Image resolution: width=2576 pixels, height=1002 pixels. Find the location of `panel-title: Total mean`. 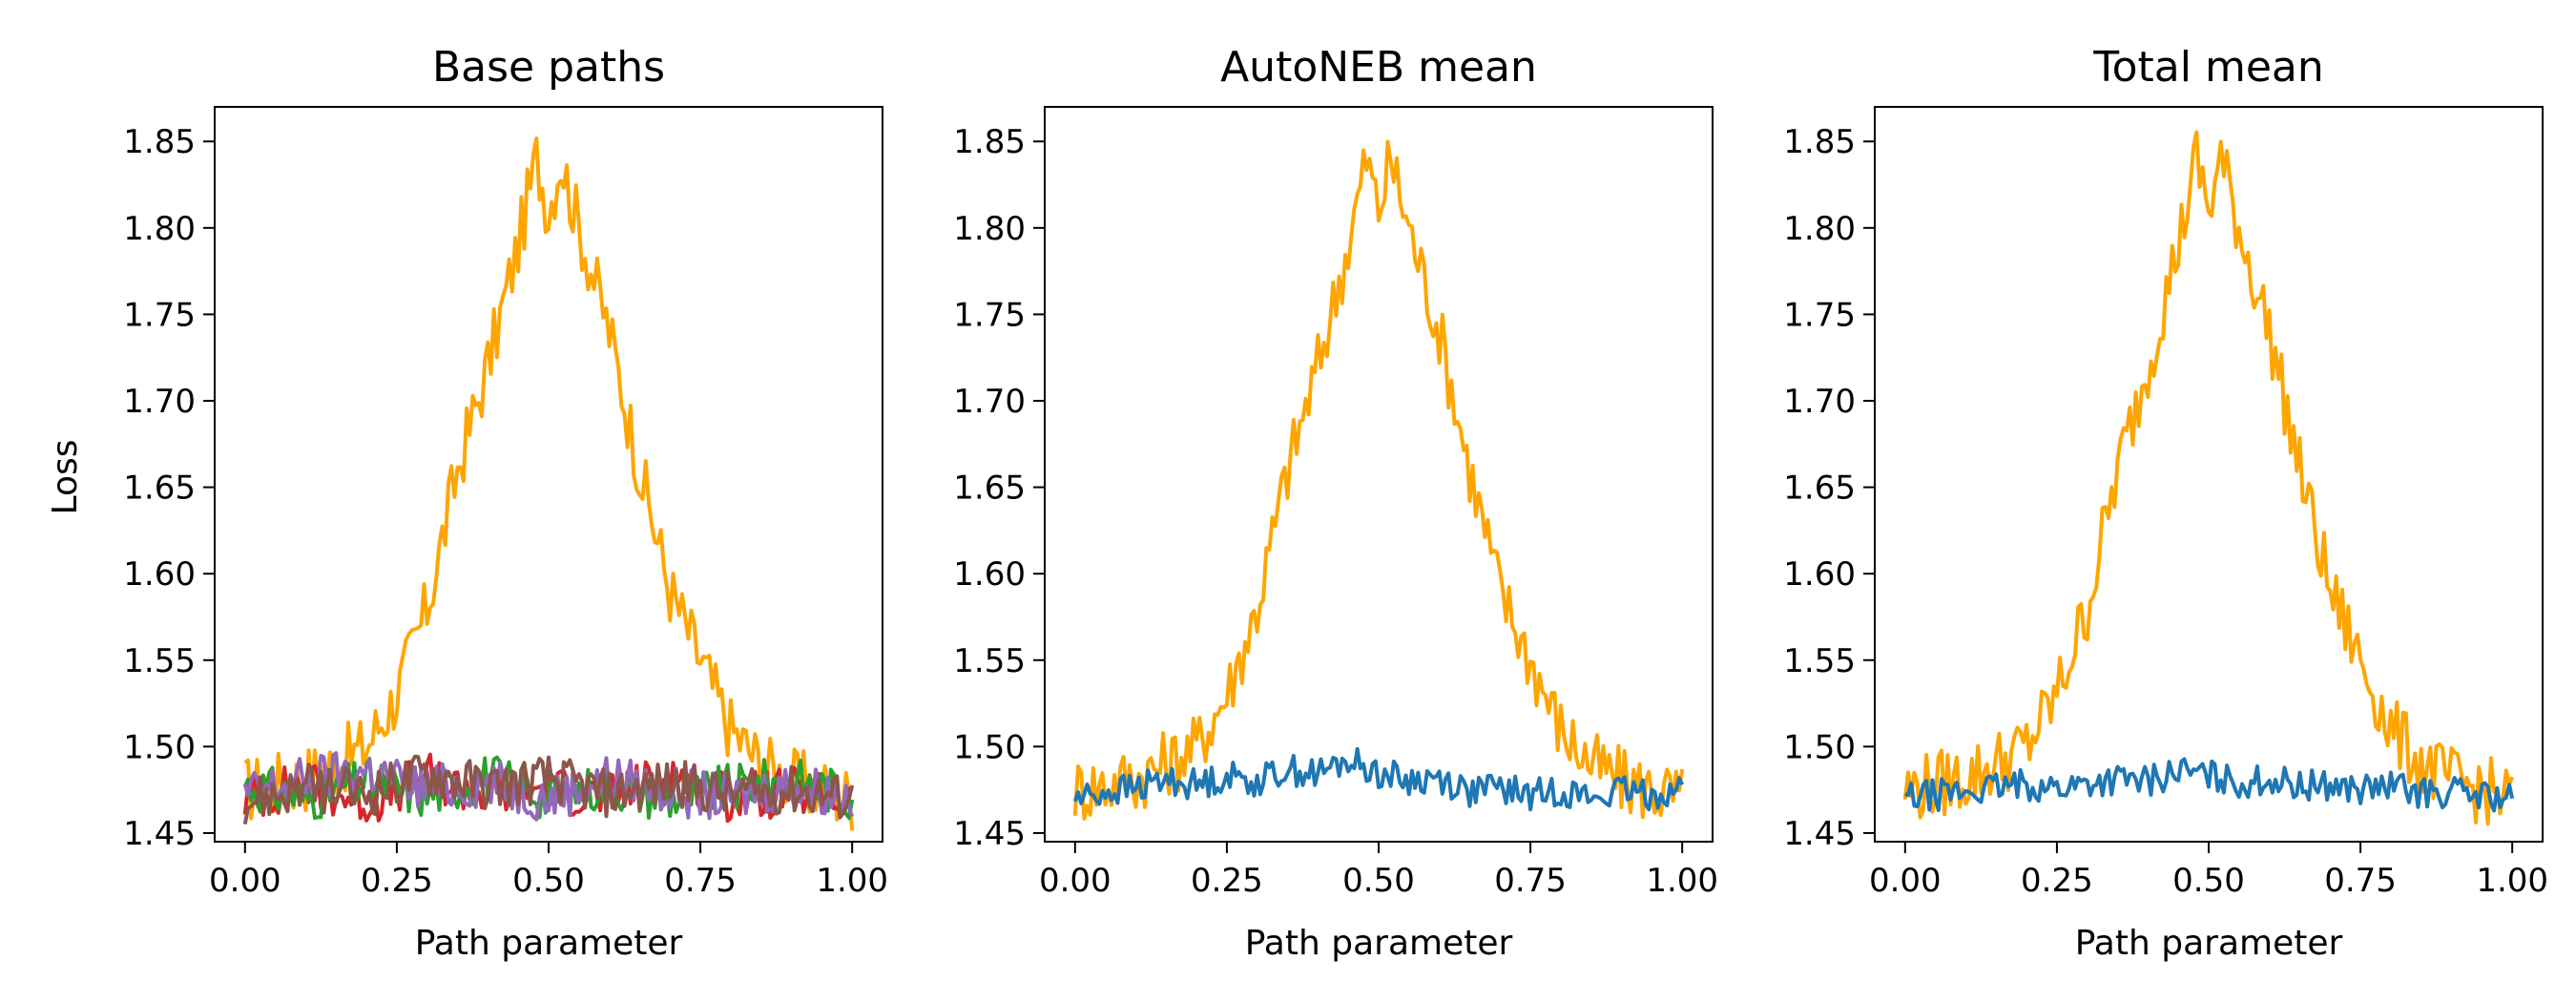

panel-title: Total mean is located at coordinates (2208, 67).